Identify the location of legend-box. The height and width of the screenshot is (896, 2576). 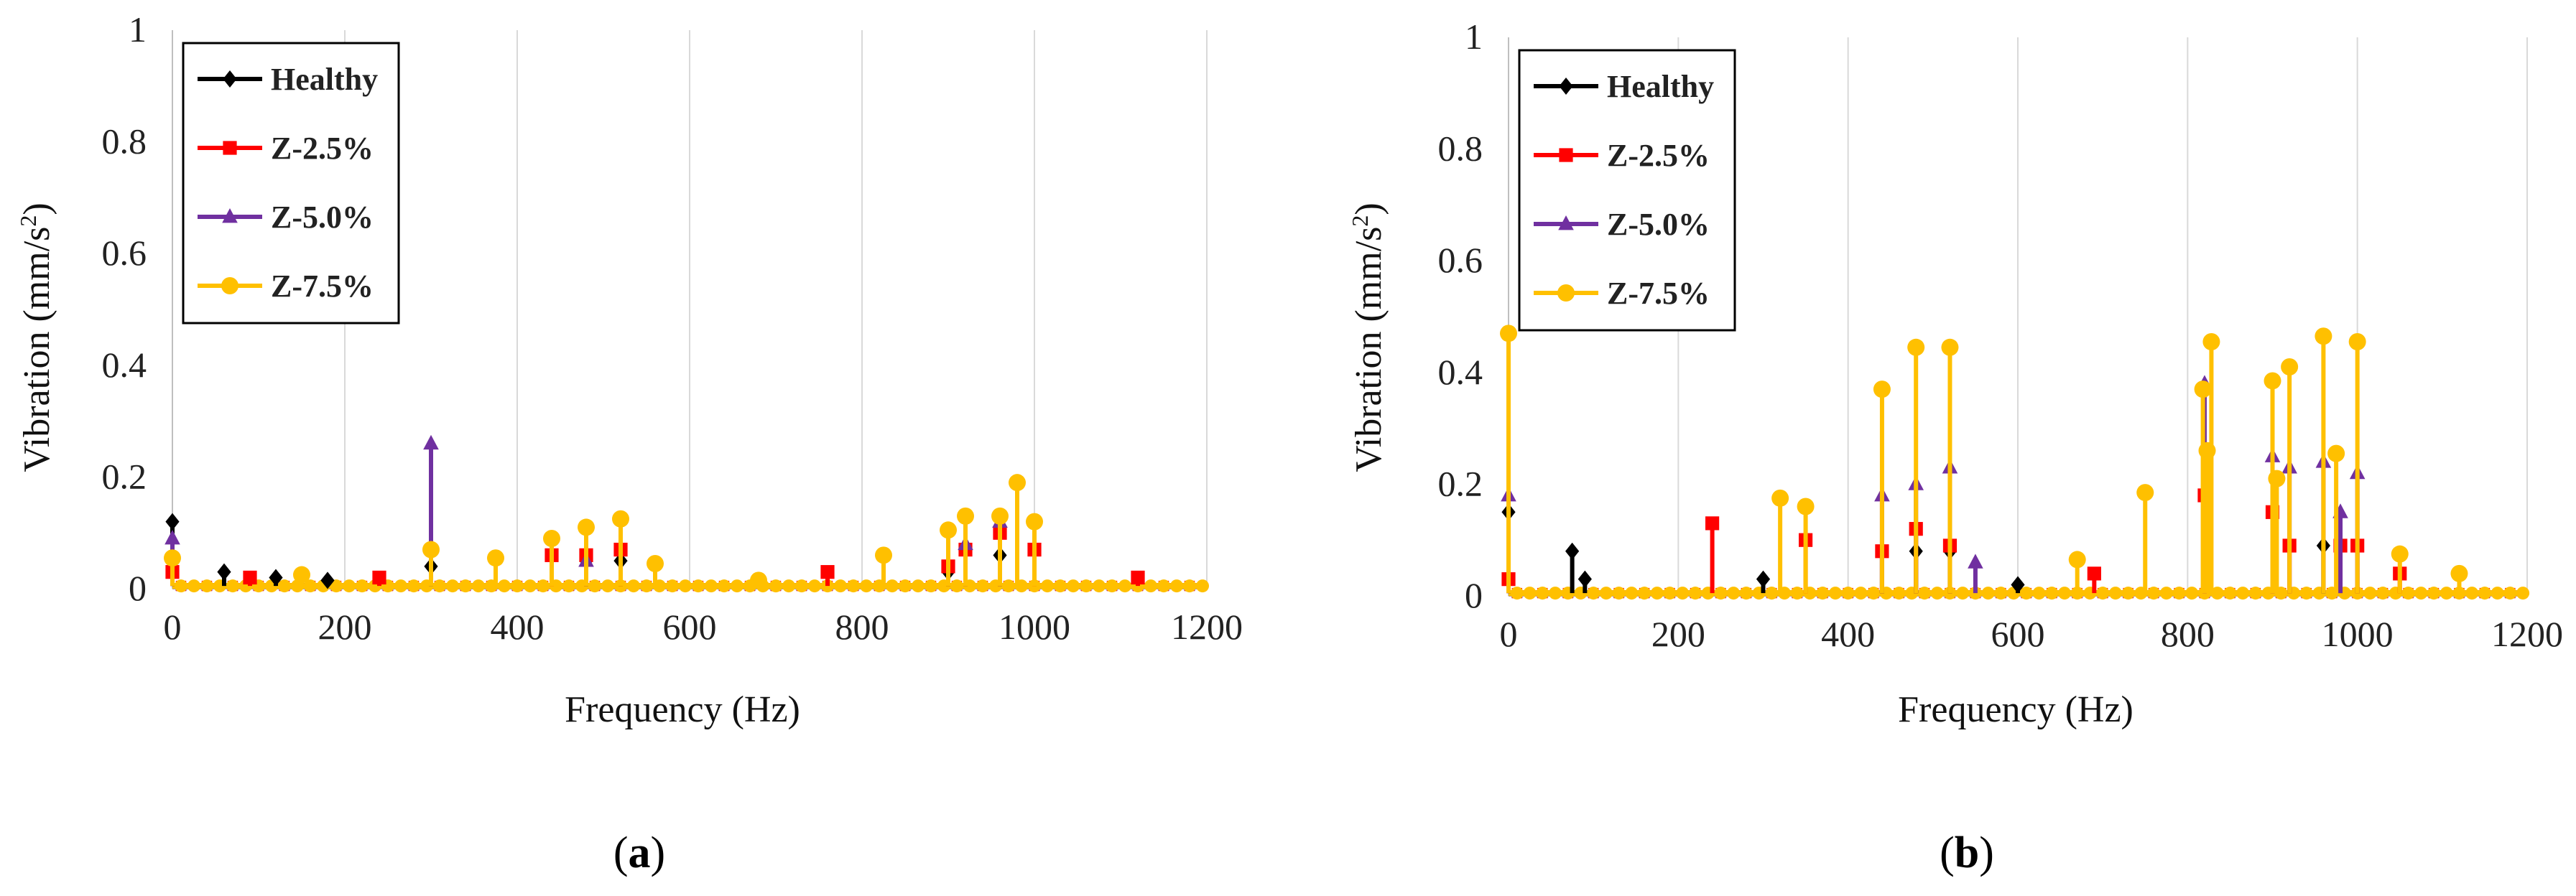
(291, 183).